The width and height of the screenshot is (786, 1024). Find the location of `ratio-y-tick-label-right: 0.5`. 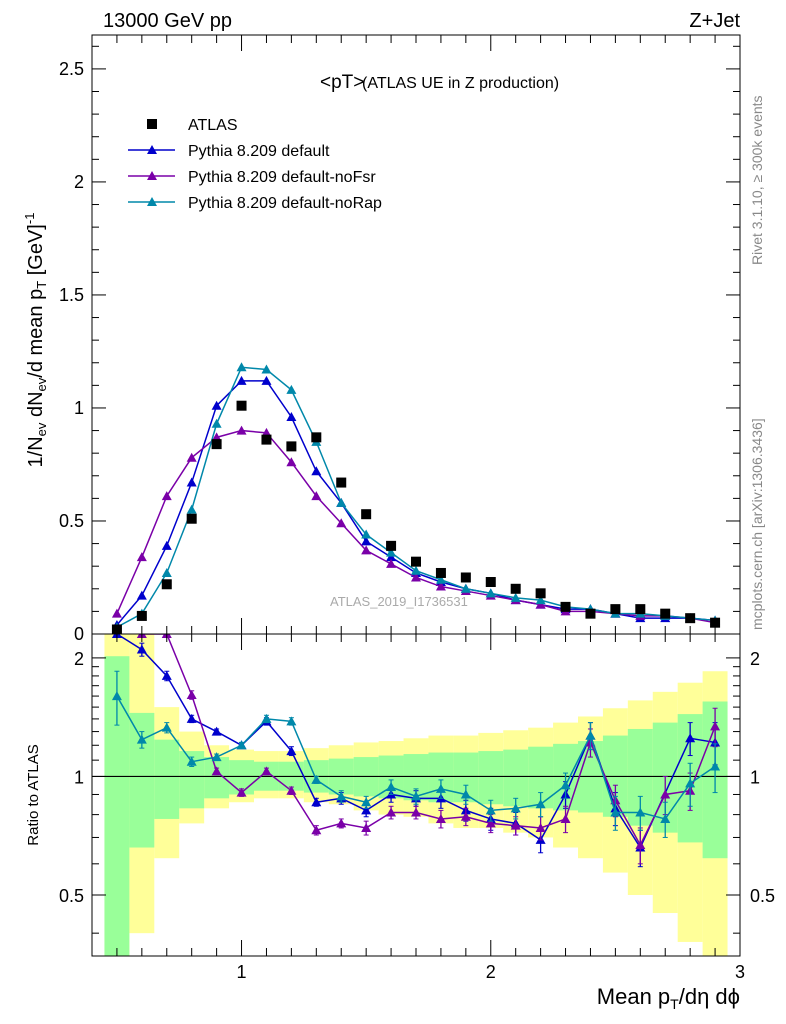

ratio-y-tick-label-right: 0.5 is located at coordinates (762, 896).